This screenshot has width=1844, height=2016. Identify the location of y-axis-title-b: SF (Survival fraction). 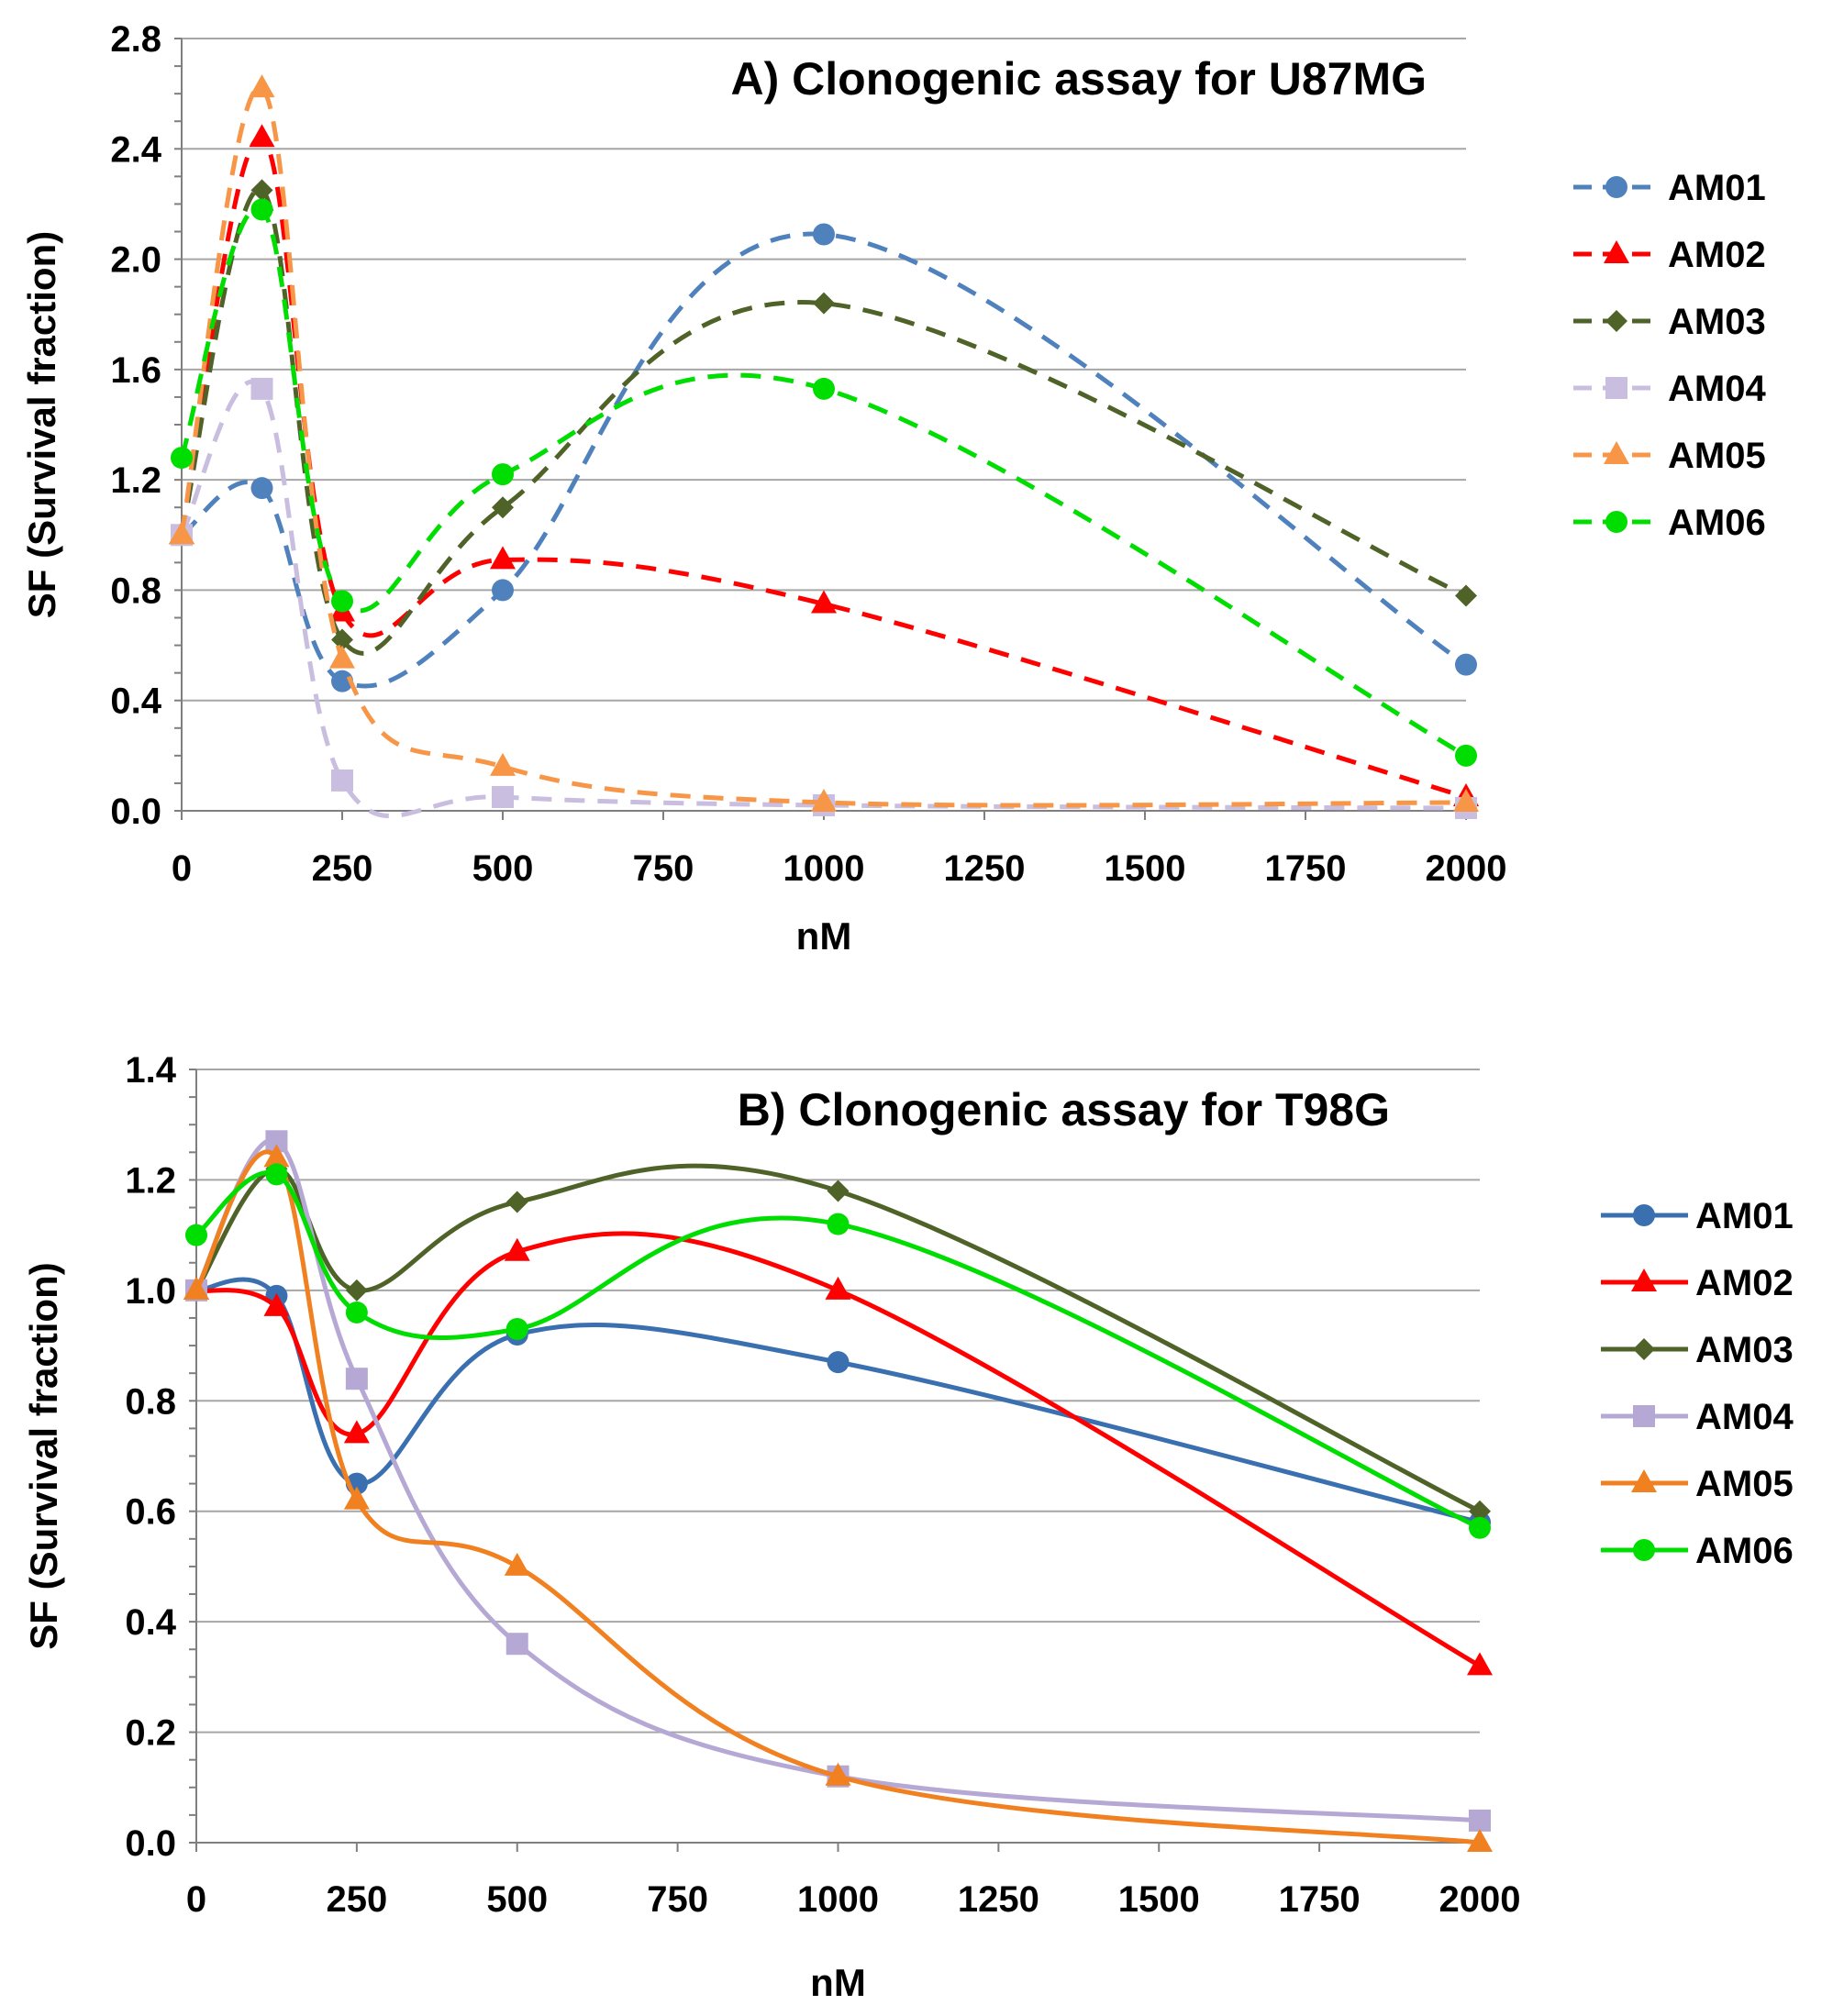
(43, 1455).